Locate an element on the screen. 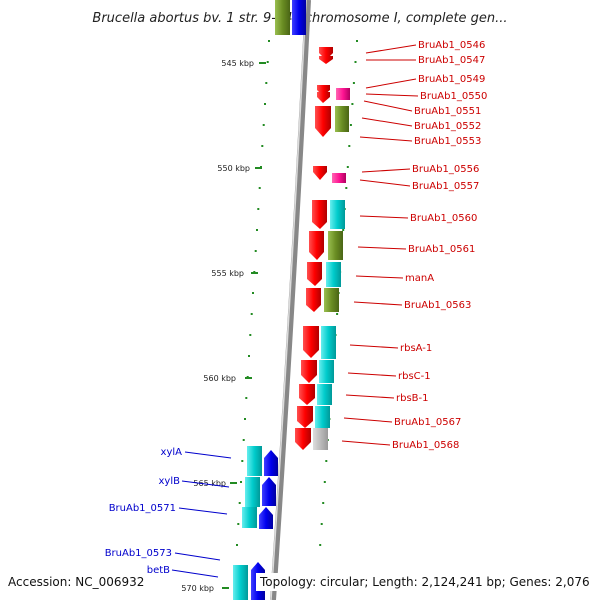 The width and height of the screenshot is (600, 600). gene-label-0568: BruAb1_0568 is located at coordinates (425, 445).